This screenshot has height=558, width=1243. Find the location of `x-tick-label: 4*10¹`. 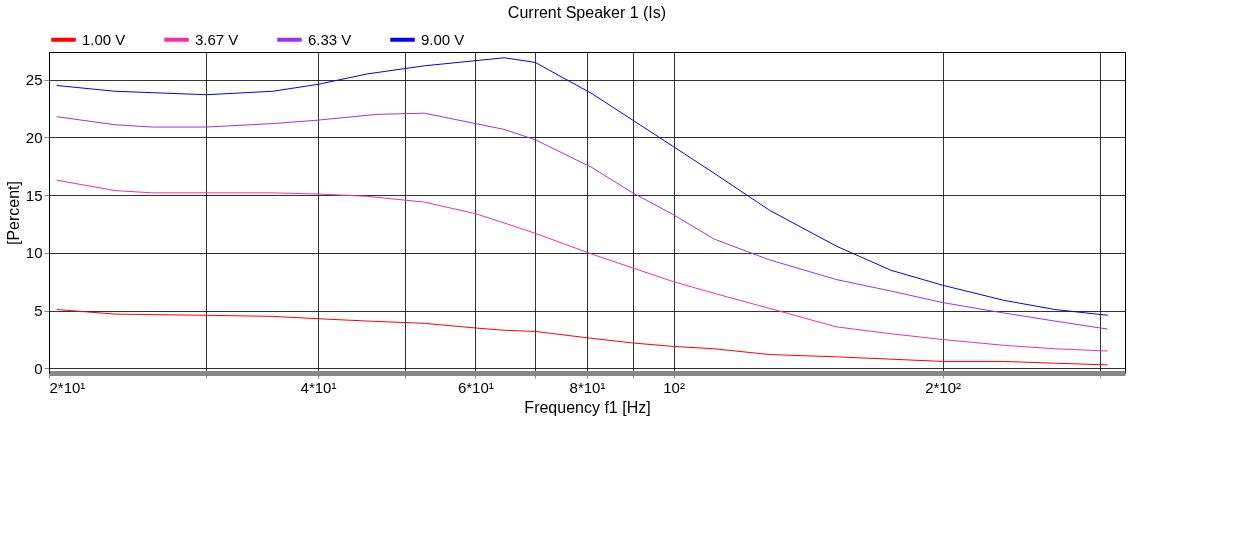

x-tick-label: 4*10¹ is located at coordinates (318, 387).